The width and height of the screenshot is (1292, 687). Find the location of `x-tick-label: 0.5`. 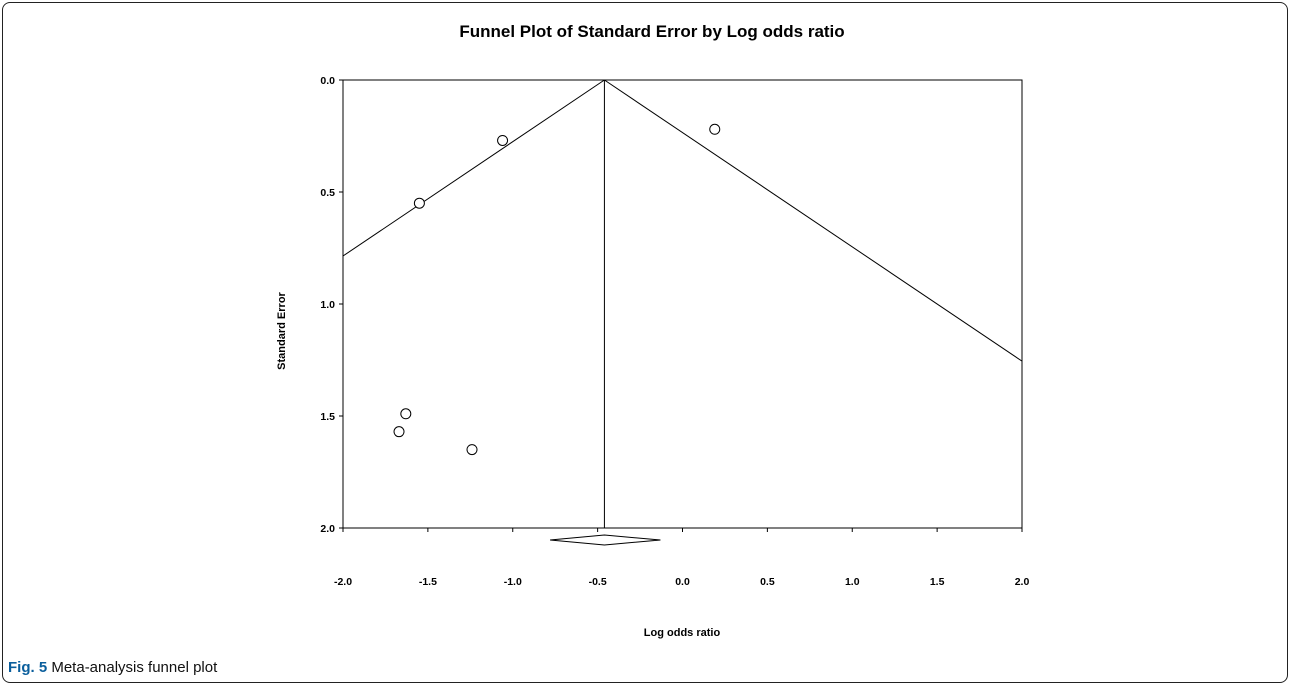

x-tick-label: 0.5 is located at coordinates (767, 582).